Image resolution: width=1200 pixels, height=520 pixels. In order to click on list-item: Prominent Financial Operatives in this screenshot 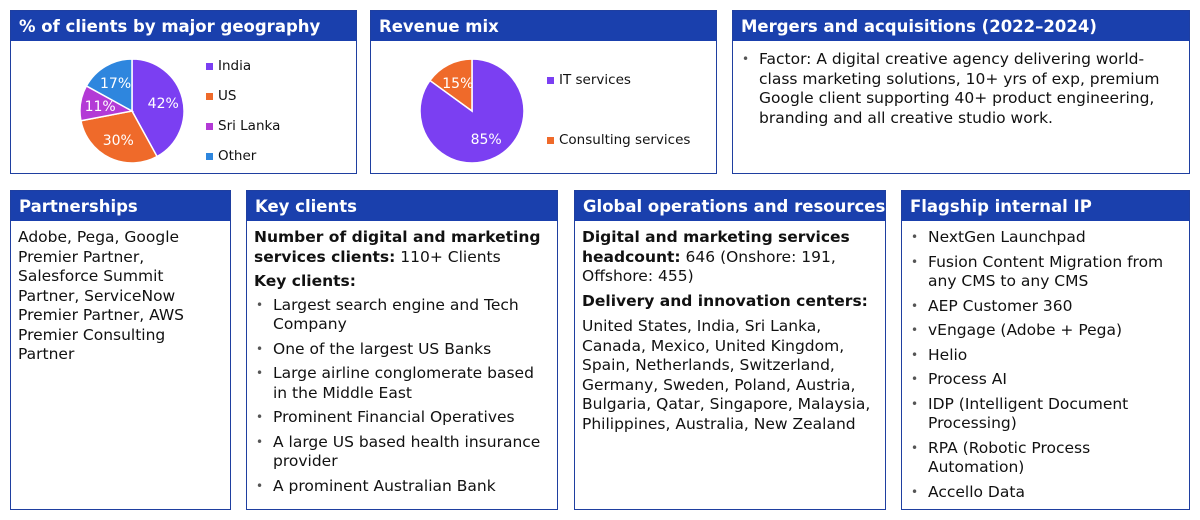, I will do `click(402, 418)`.